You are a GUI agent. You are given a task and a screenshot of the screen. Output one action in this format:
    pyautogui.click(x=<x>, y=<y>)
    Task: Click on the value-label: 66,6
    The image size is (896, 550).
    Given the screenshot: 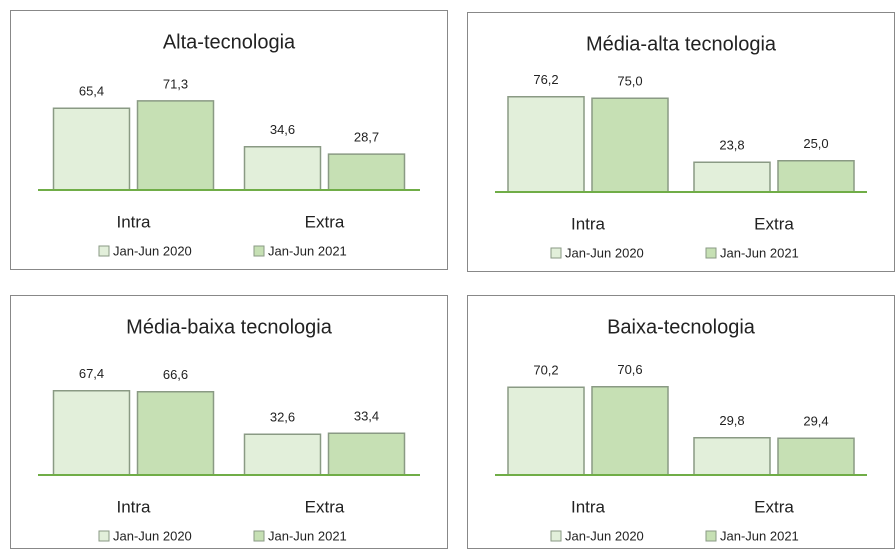 What is the action you would take?
    pyautogui.click(x=175, y=374)
    